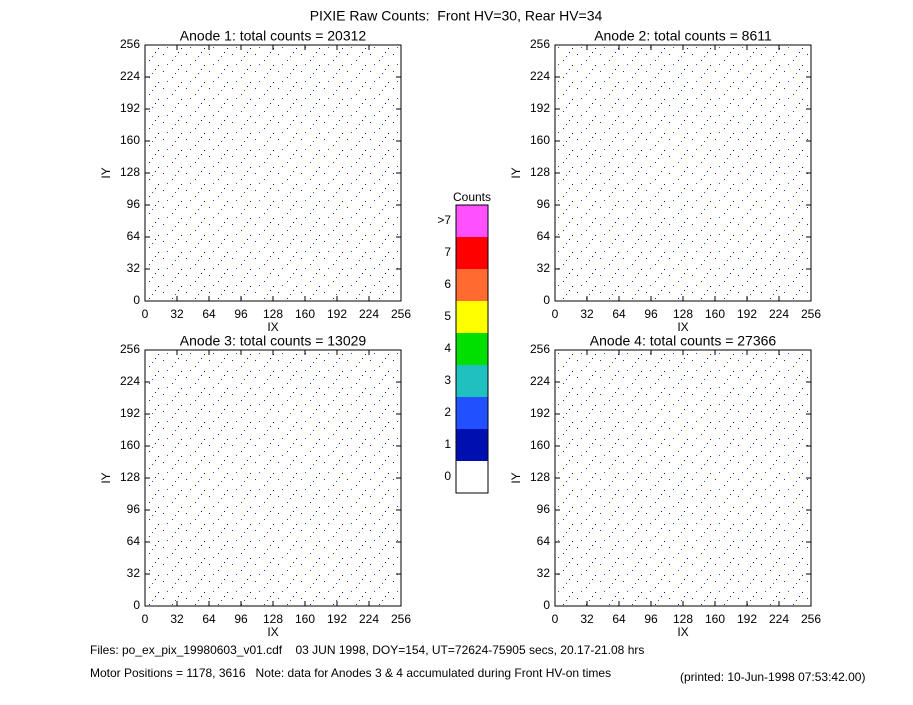 The width and height of the screenshot is (913, 705). Describe the element at coordinates (447, 284) in the screenshot. I see `colorbar-label: 6` at that location.